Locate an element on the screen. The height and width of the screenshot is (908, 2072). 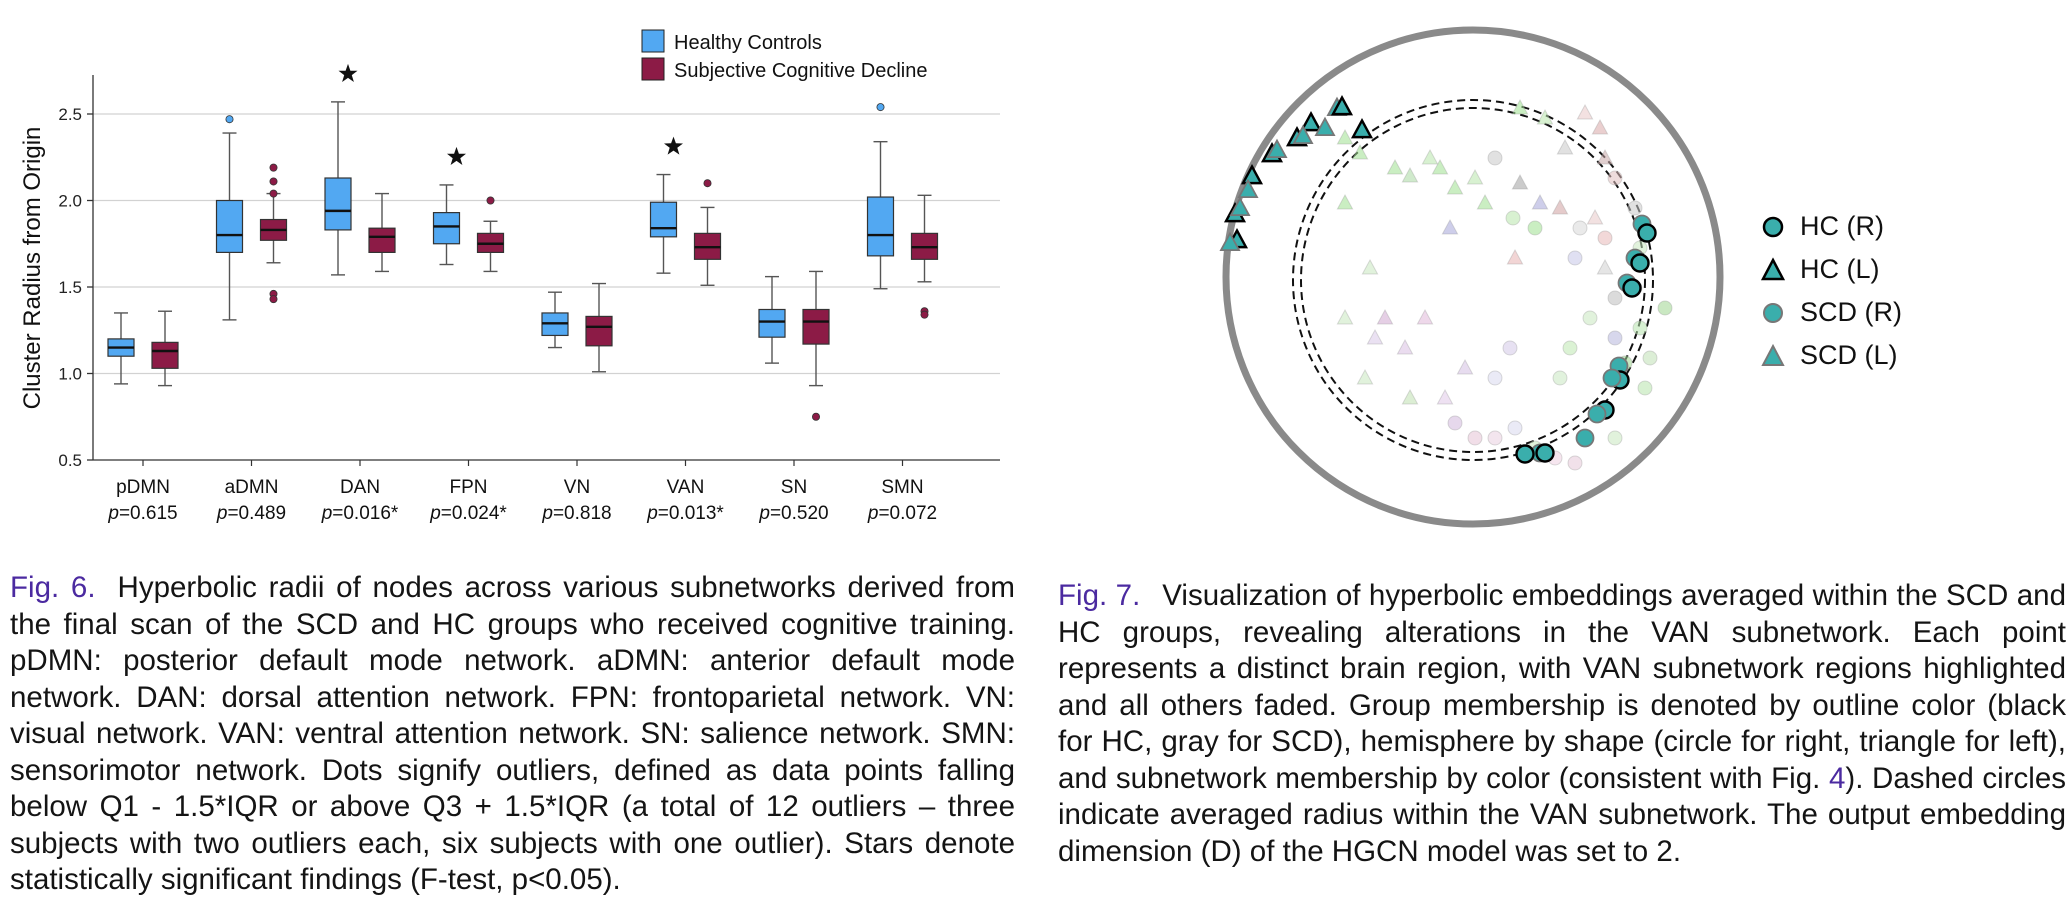
box-hc-fpn is located at coordinates (446, 225).